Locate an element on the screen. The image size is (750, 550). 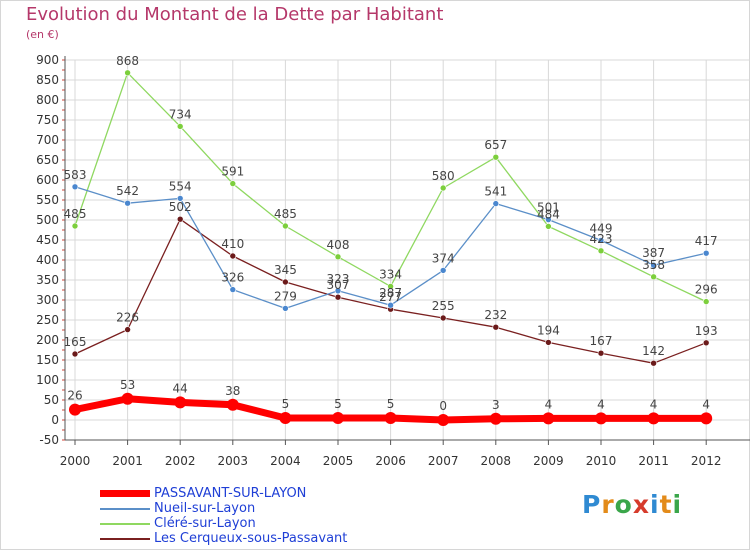
y-tick-label: 100 is located at coordinates (47, 380).